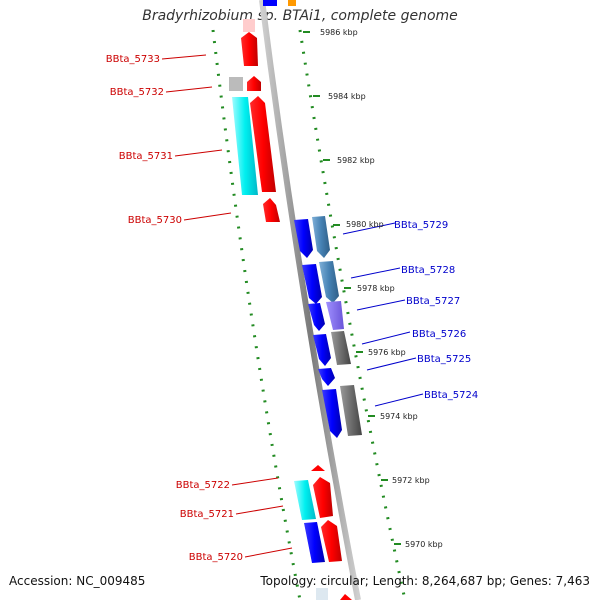 The width and height of the screenshot is (600, 600). What do you see at coordinates (137, 92) in the screenshot?
I see `gene-label-bbta-5732: BBta_5732` at bounding box center [137, 92].